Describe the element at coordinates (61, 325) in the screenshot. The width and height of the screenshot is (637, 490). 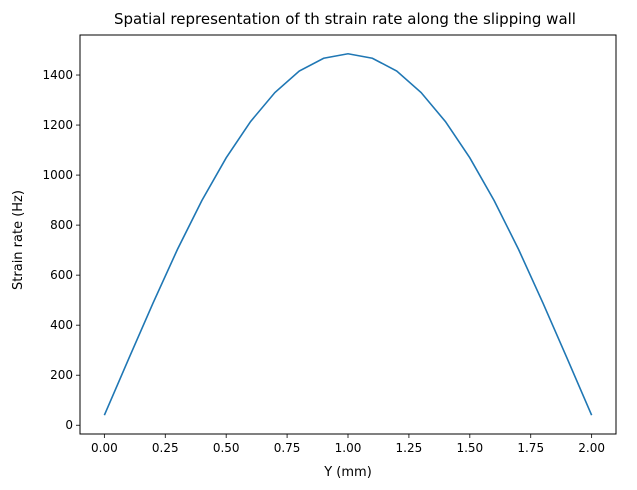
I see `y-tick-label: 400` at that location.